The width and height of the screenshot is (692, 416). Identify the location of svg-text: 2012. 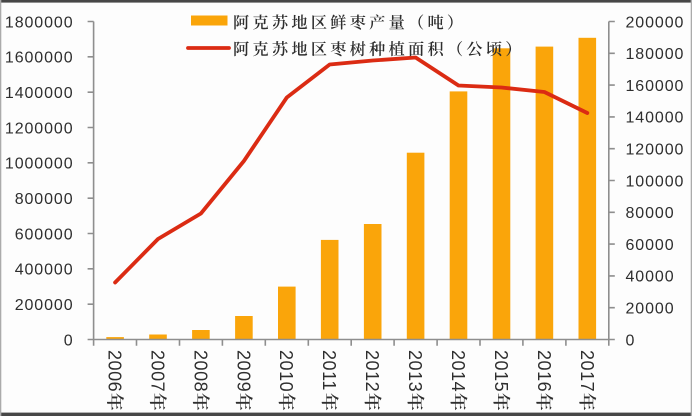
(372, 371).